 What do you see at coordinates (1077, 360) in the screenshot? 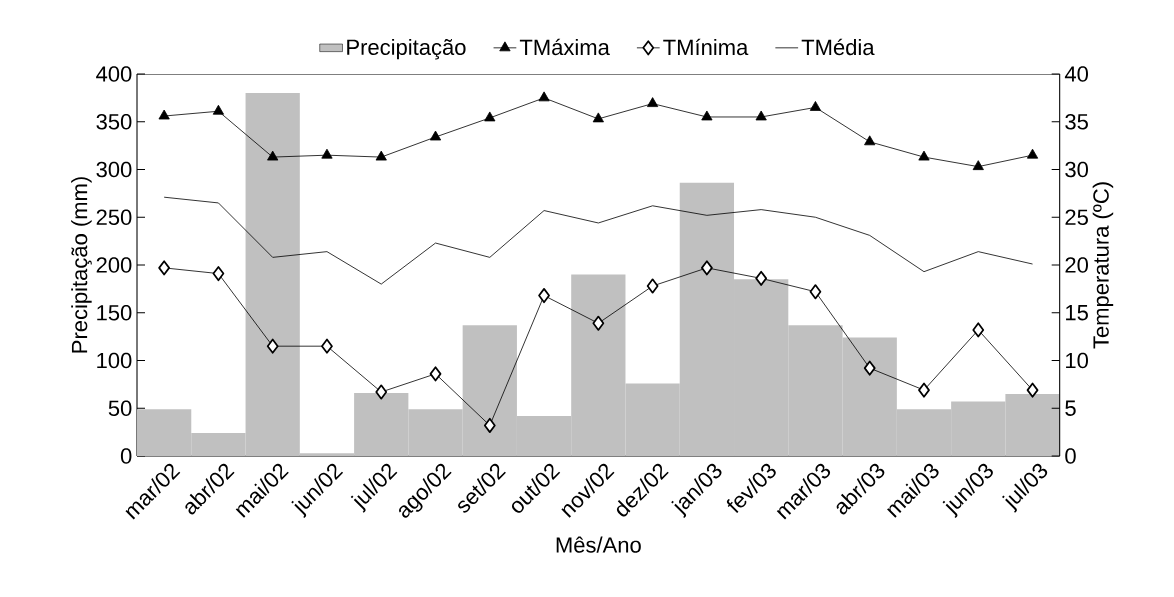
I see `y2-tick-label: 10` at bounding box center [1077, 360].